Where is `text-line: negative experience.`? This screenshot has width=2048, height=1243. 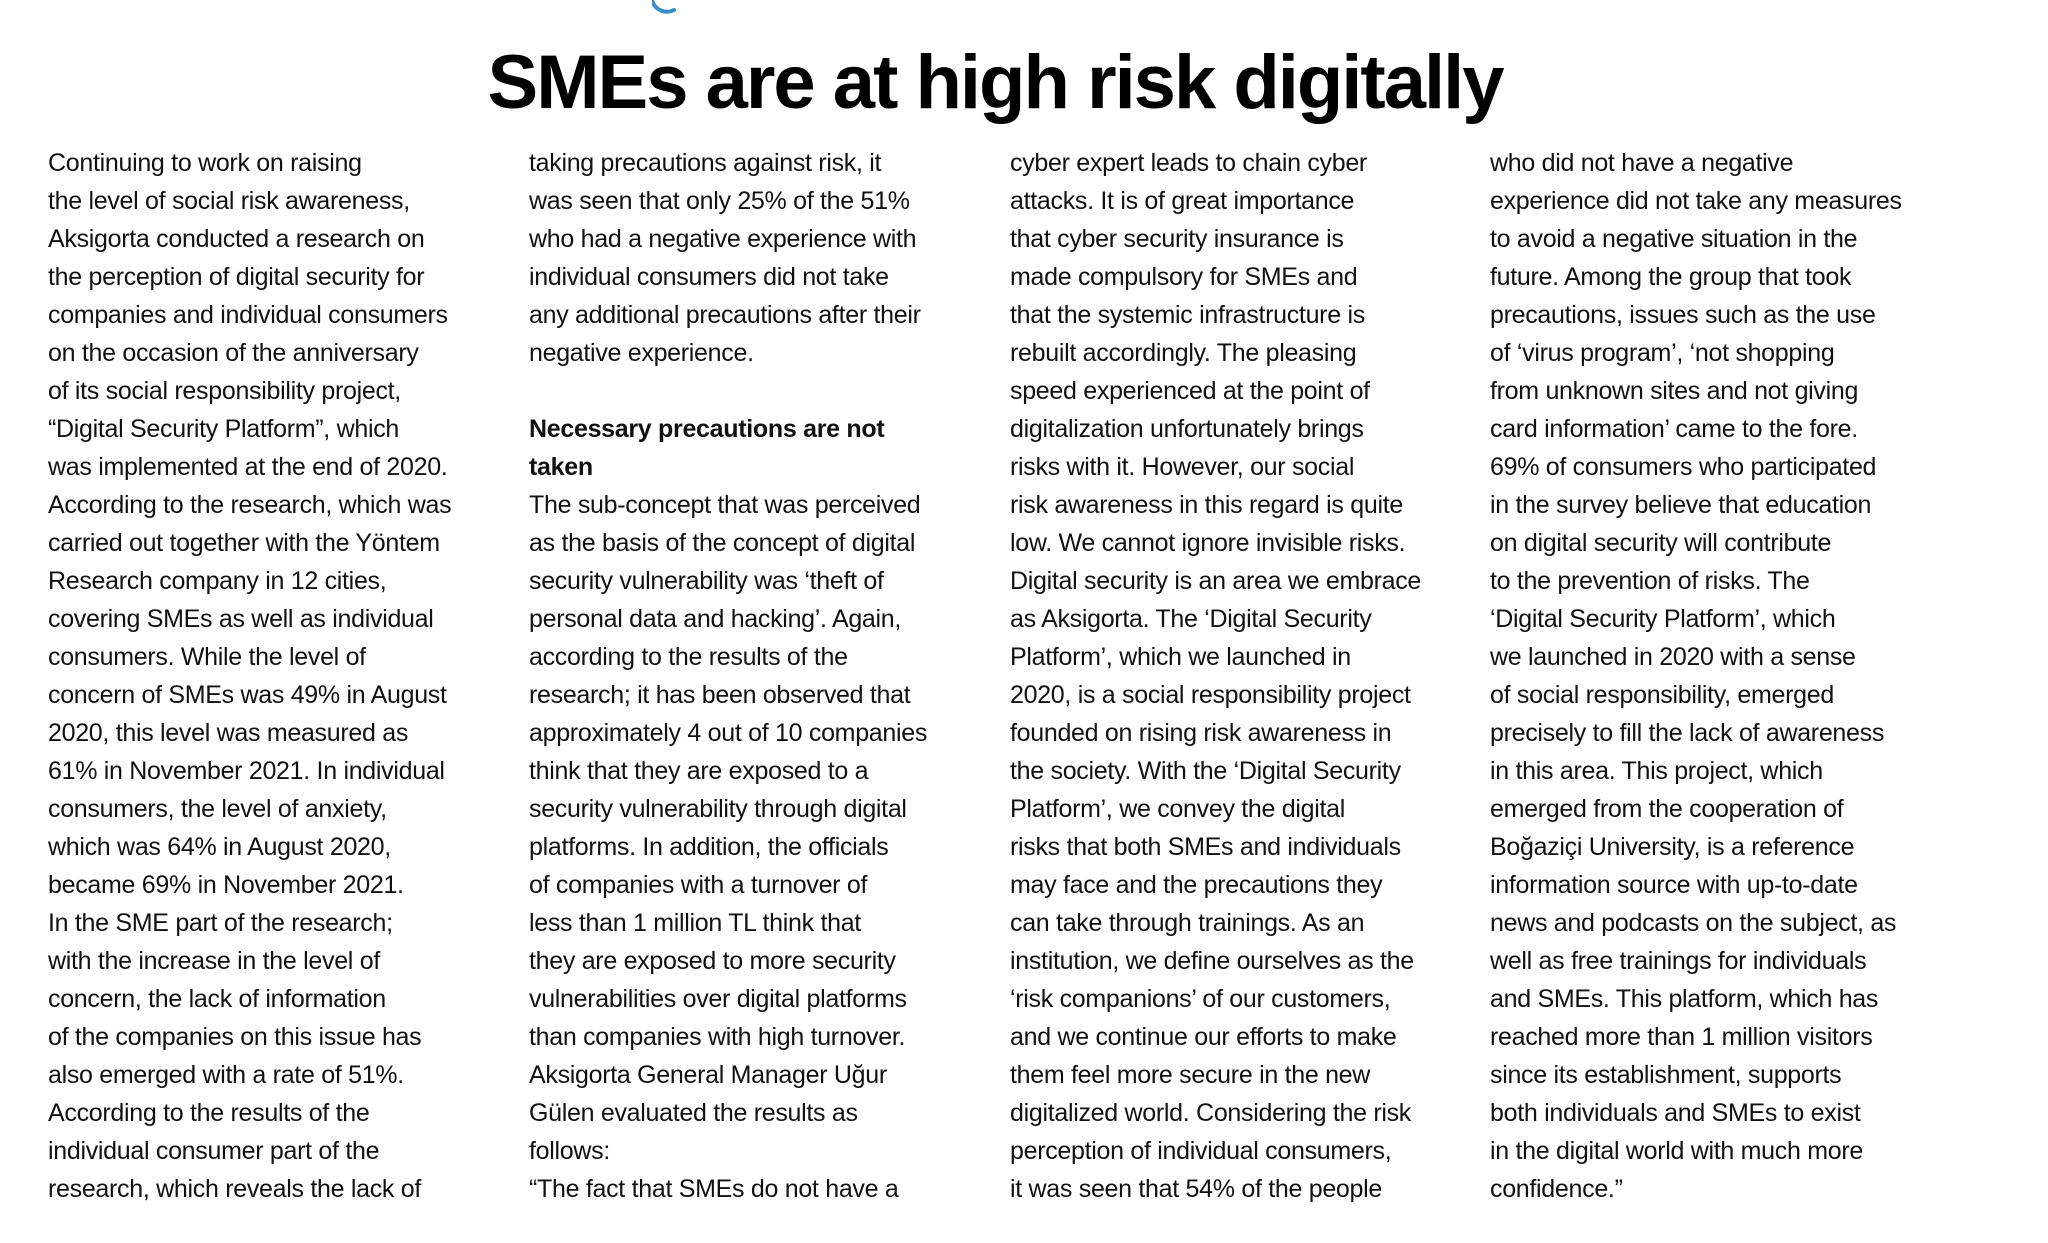 text-line: negative experience. is located at coordinates (641, 353).